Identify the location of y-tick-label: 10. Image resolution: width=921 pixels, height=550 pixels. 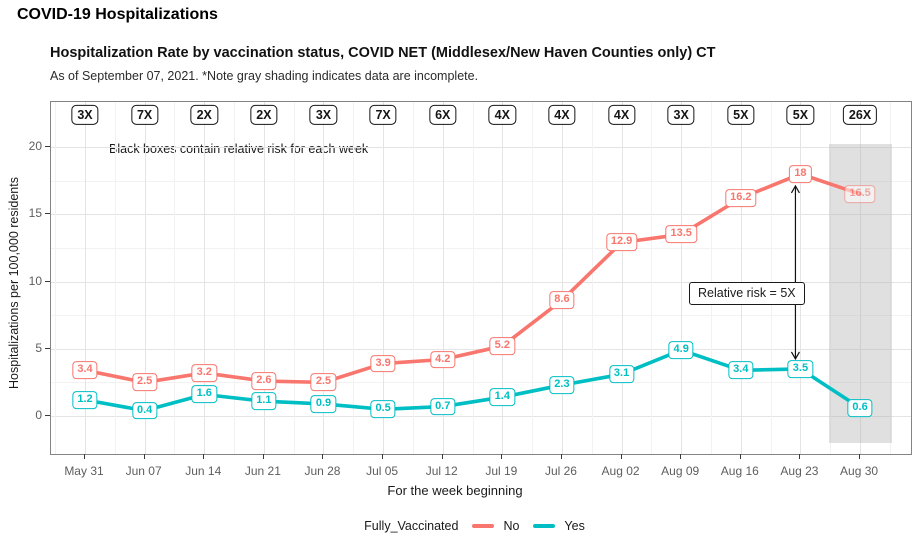
(35, 280).